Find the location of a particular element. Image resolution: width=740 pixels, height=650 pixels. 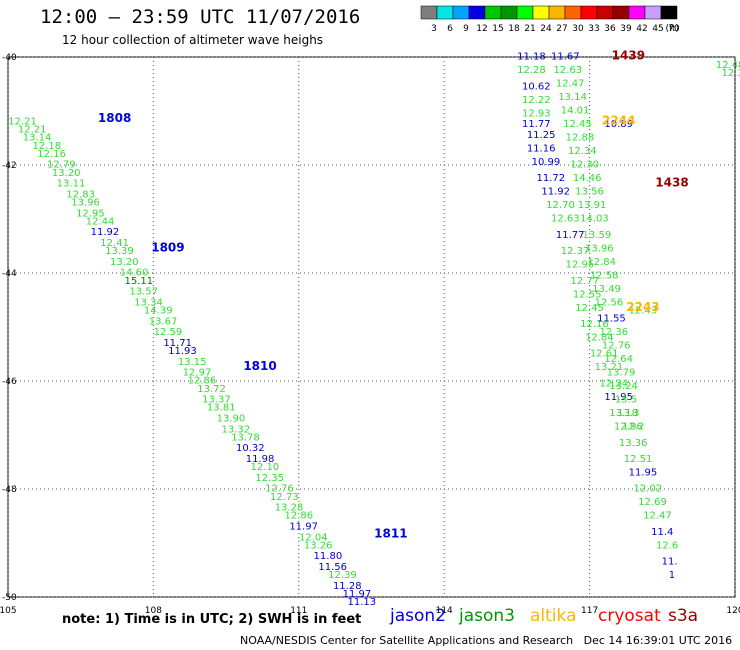

pass-number-label: 1438 is located at coordinates (671, 183).